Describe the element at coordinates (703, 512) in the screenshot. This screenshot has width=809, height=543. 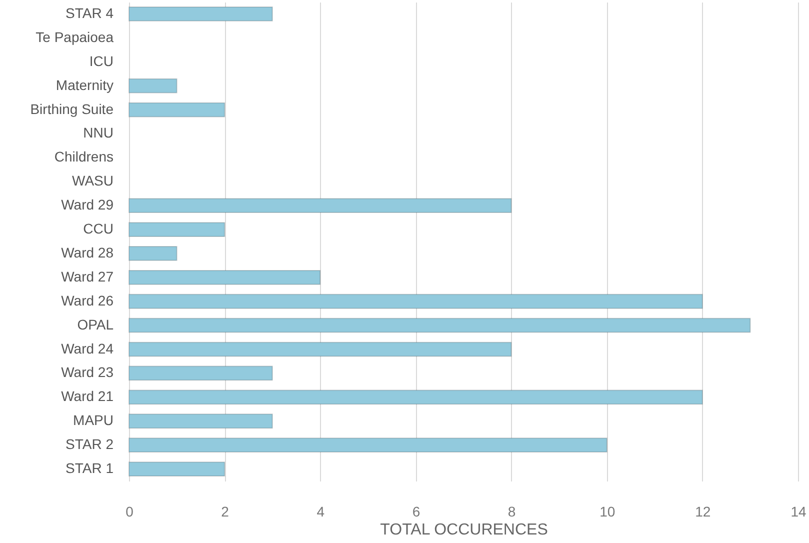
I see `x-tick-label: 12` at that location.